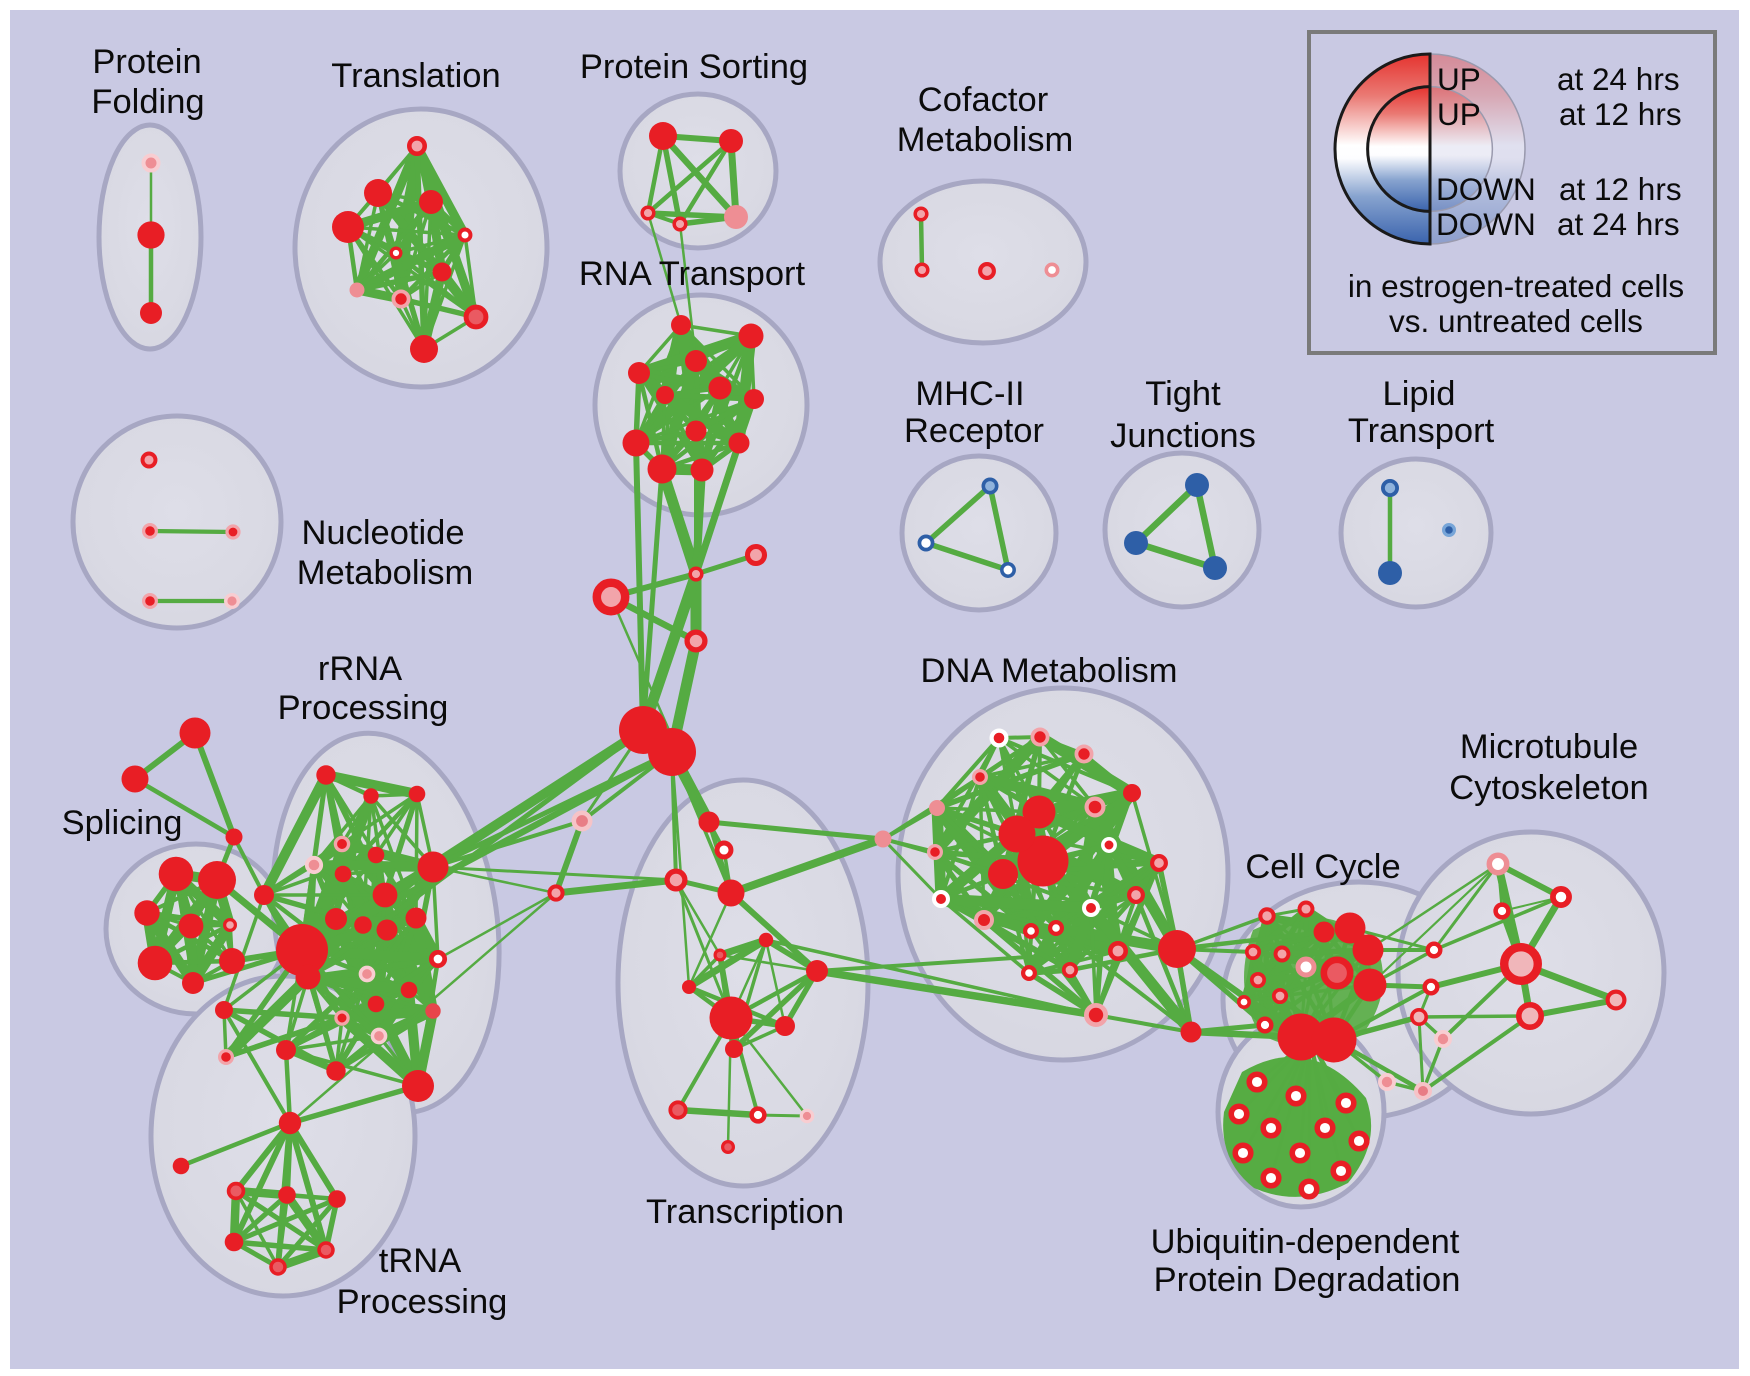  Describe the element at coordinates (415, 76) in the screenshot. I see `svg-text: Translation` at that location.